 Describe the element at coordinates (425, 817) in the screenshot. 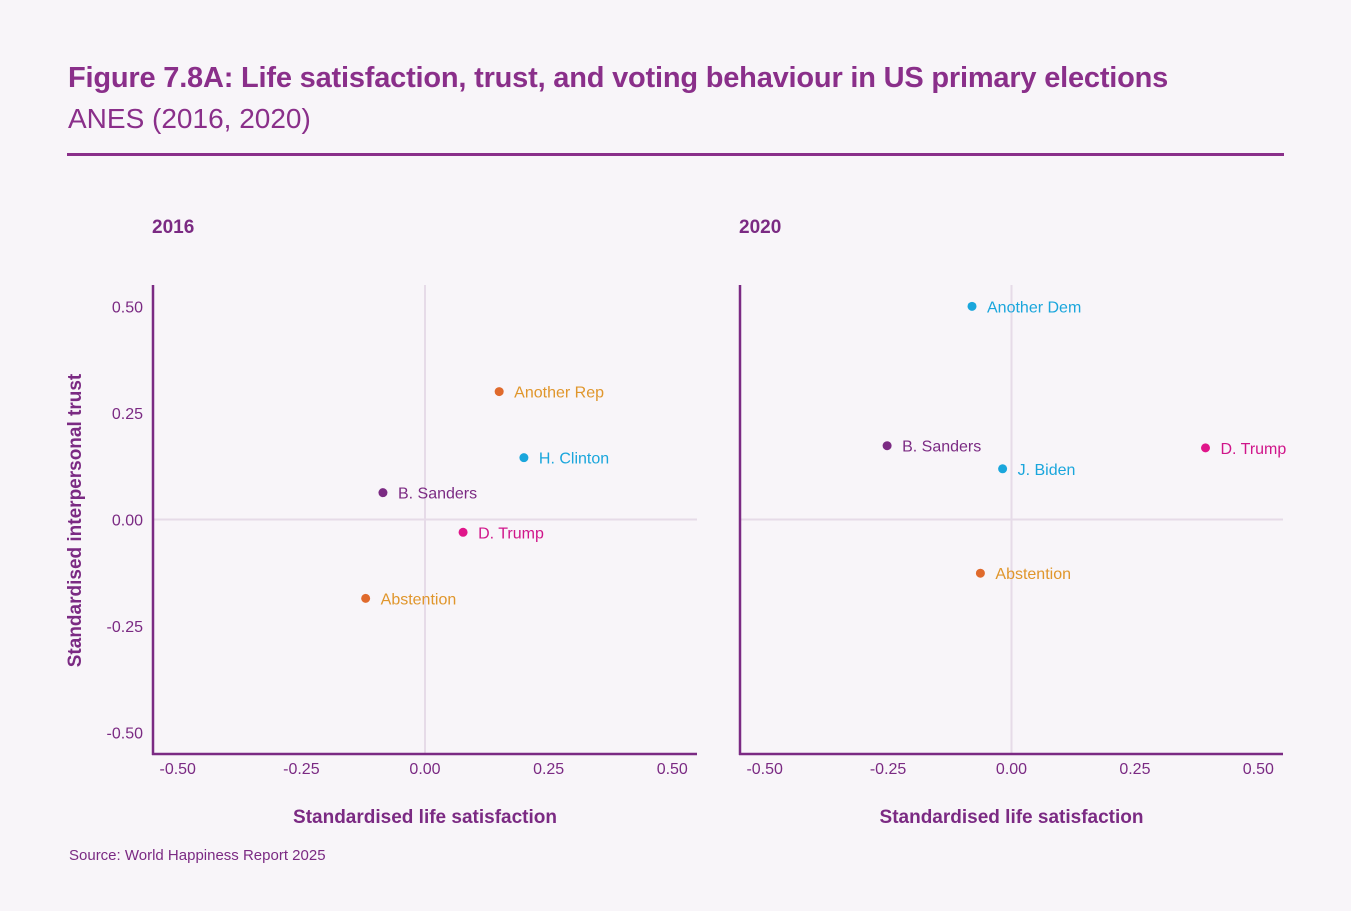

I see `panel-2016-x-axis-title: Standardised life satisfaction` at that location.